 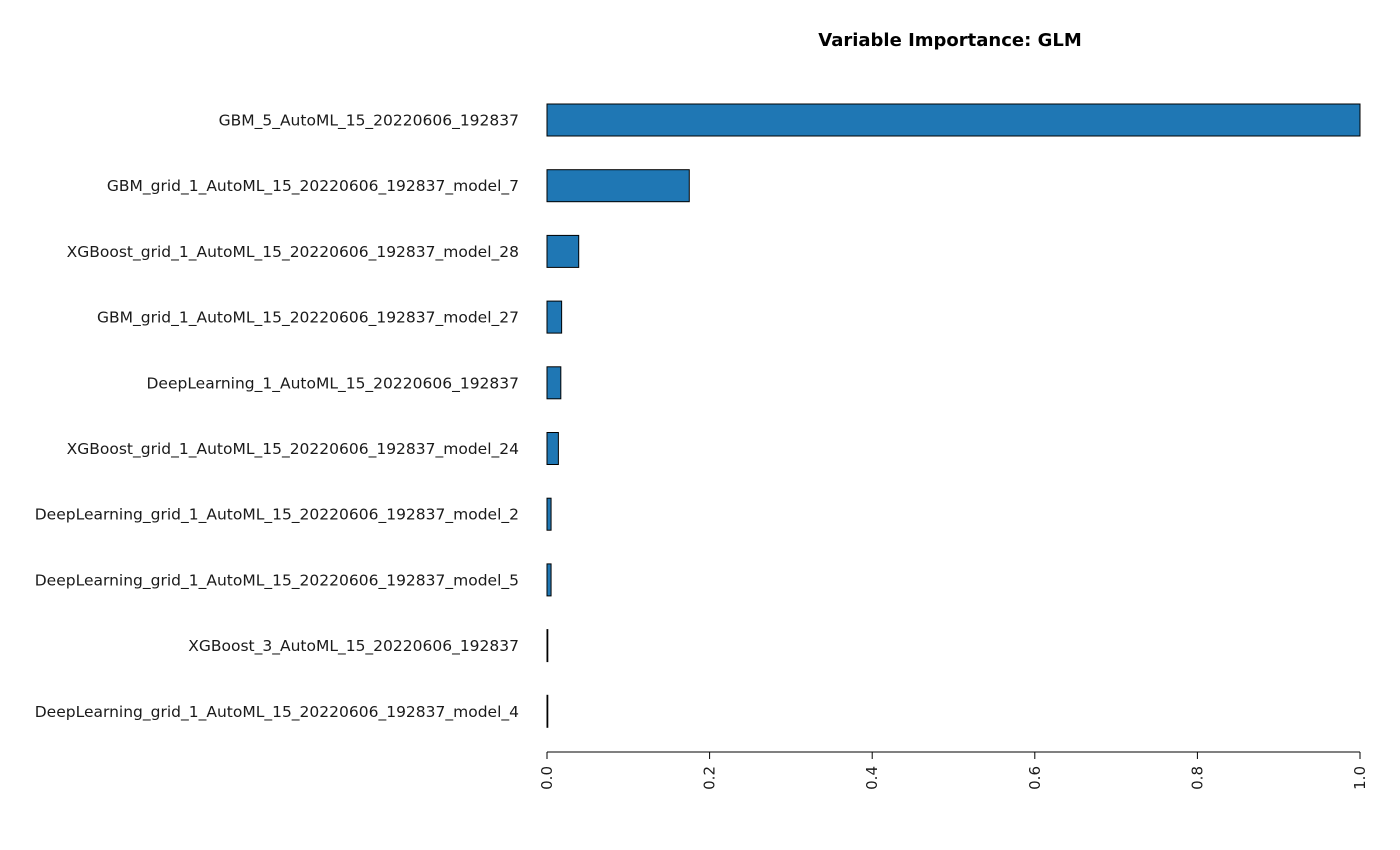 What do you see at coordinates (710, 778) in the screenshot?
I see `x-tick-label-2: 0.2` at bounding box center [710, 778].